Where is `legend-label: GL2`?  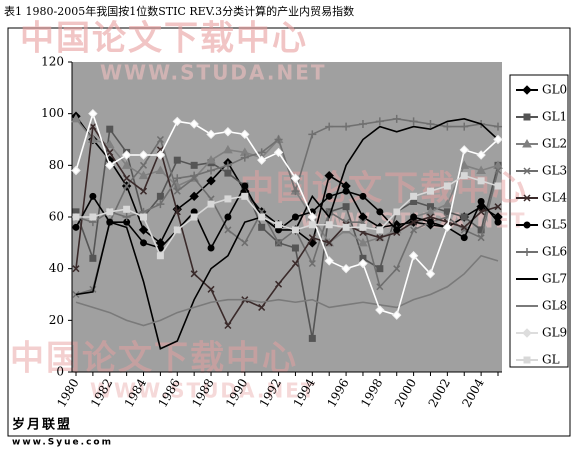
legend-label: GL2 is located at coordinates (554, 144).